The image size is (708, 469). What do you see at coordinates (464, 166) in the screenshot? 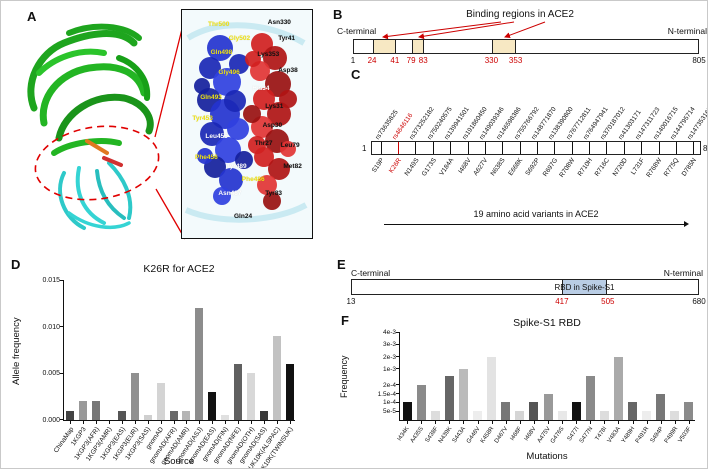
I see `aa-variant-label: I468V` at bounding box center [464, 166].